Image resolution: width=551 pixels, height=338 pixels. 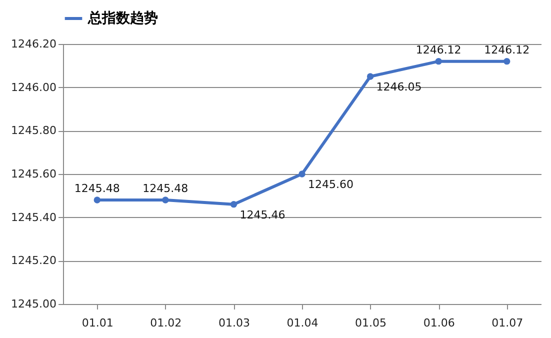 I want to click on x-tick-label: 01.03, so click(x=234, y=323).